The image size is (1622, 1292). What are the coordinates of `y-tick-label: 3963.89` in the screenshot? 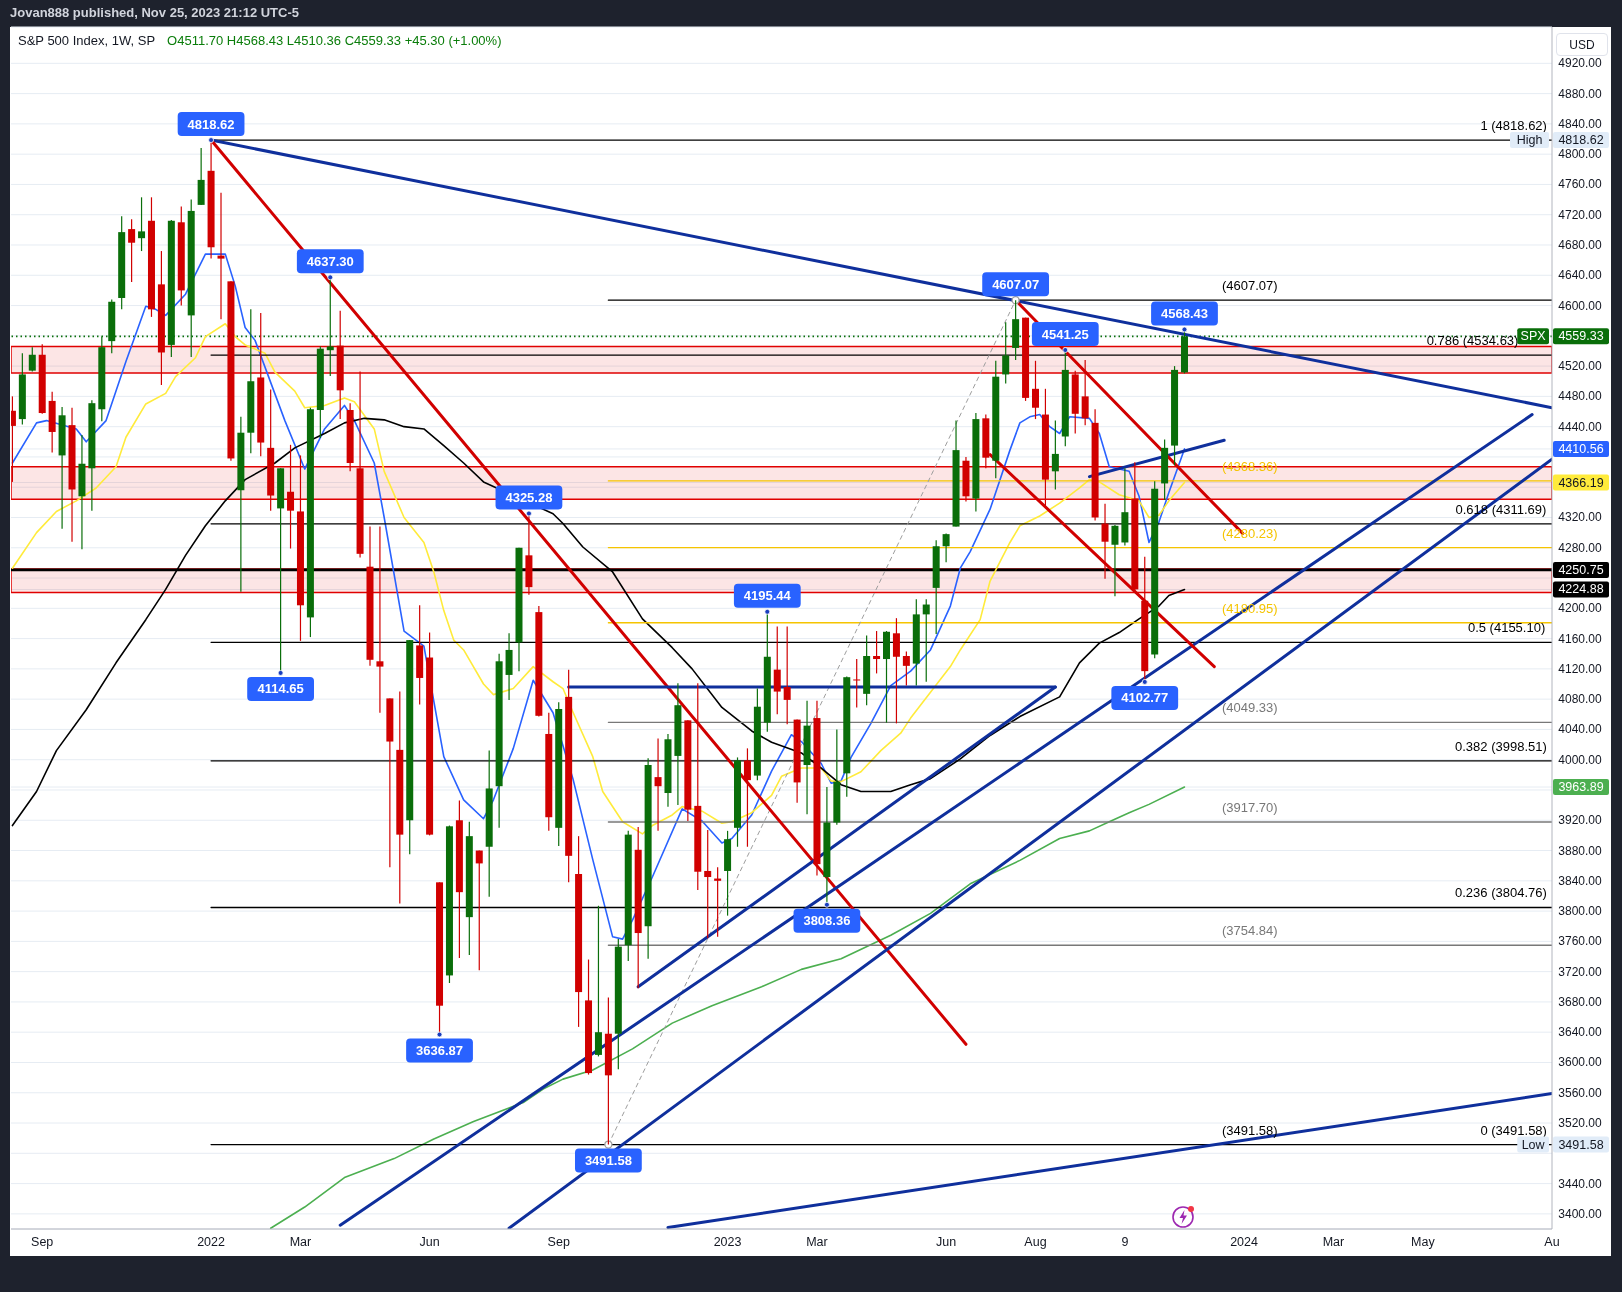 It's located at (1581, 787).